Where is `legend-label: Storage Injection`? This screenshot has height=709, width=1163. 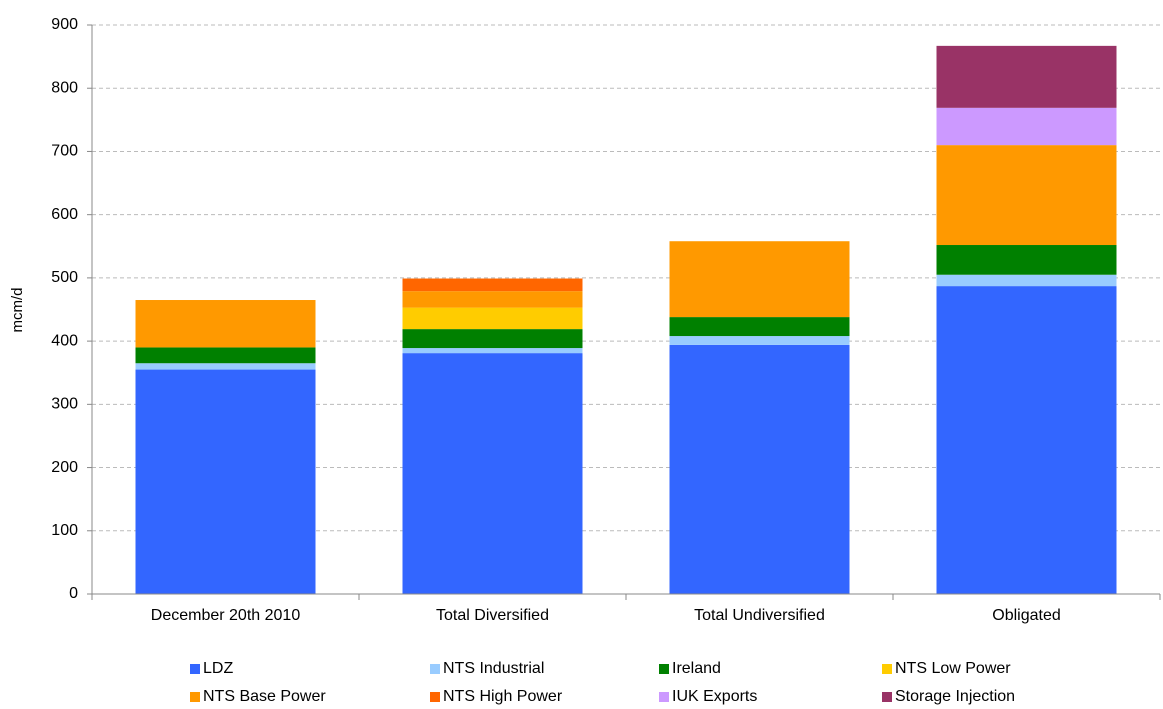 legend-label: Storage Injection is located at coordinates (955, 696).